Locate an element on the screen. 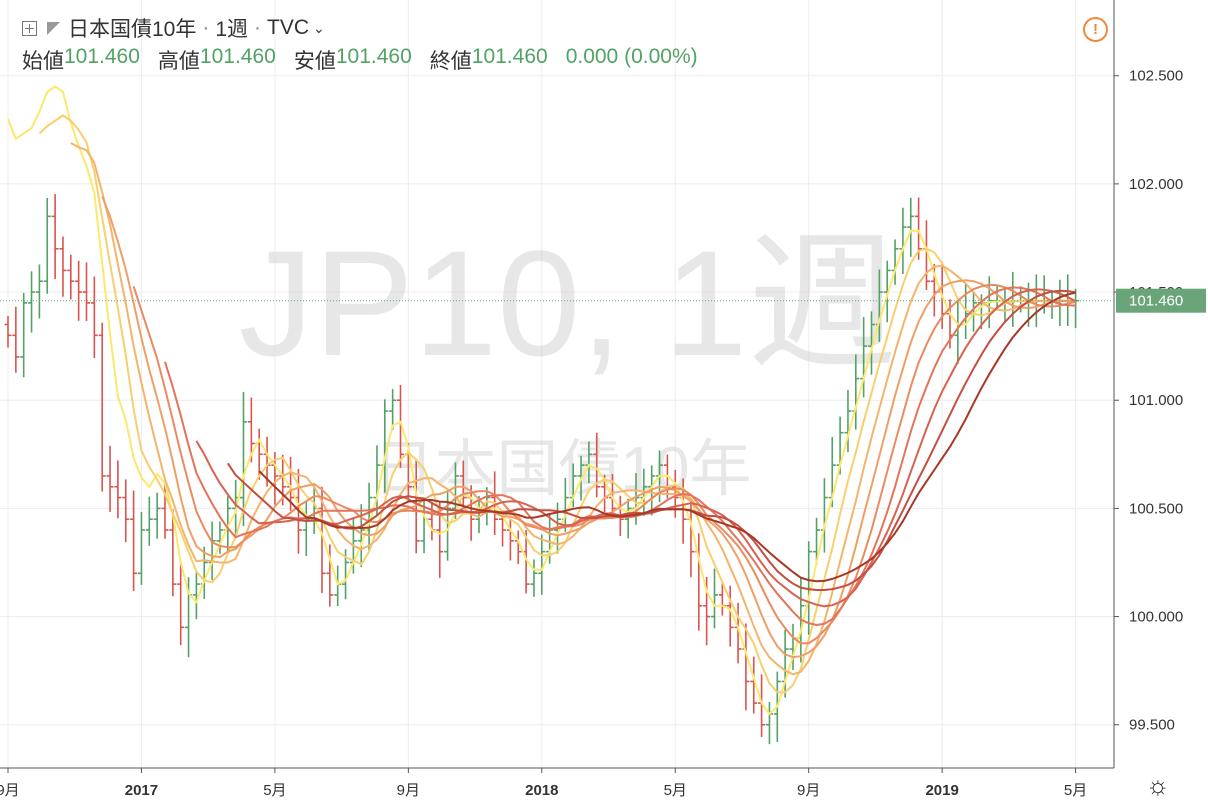 The image size is (1208, 809). y-tick-label: 102.000 is located at coordinates (1156, 184).